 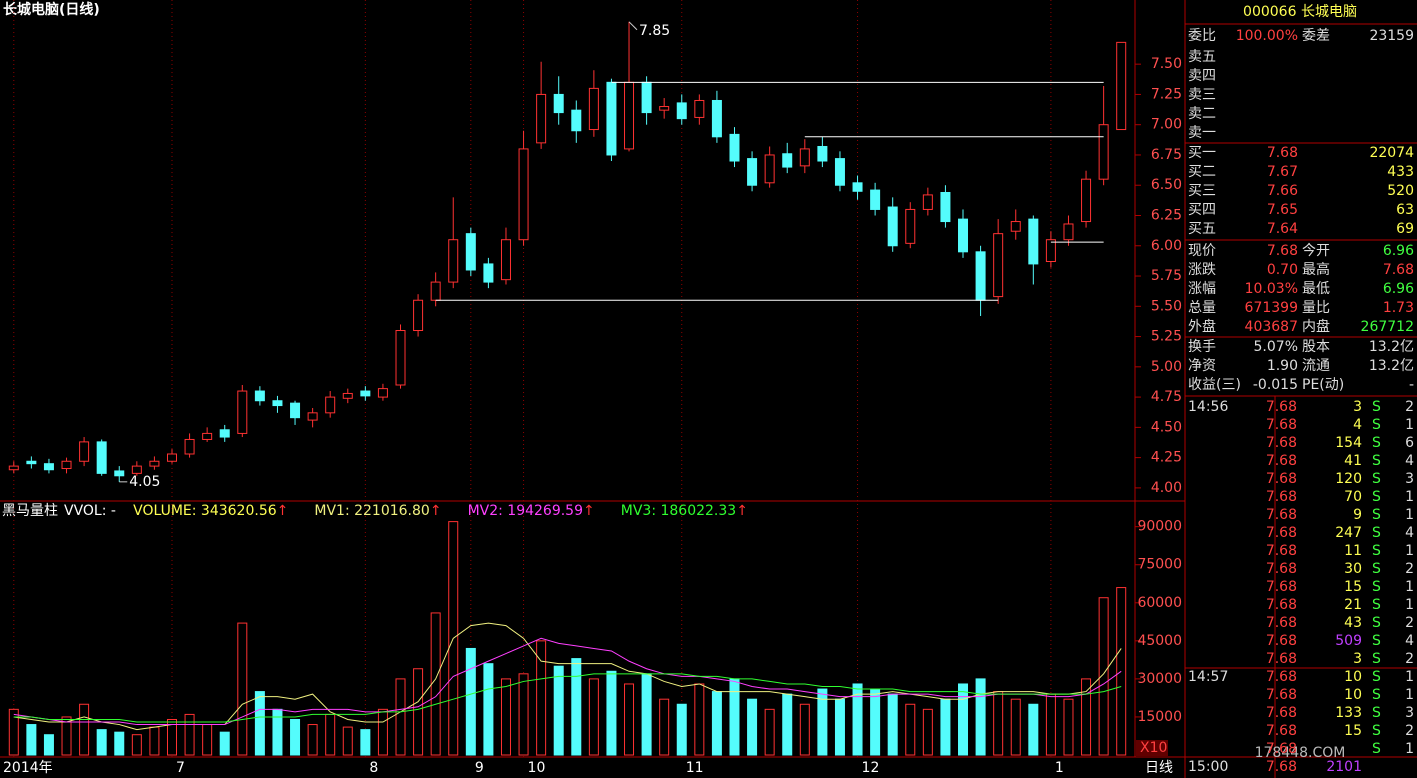 I want to click on panel-label: 净资, so click(x=1202, y=366).